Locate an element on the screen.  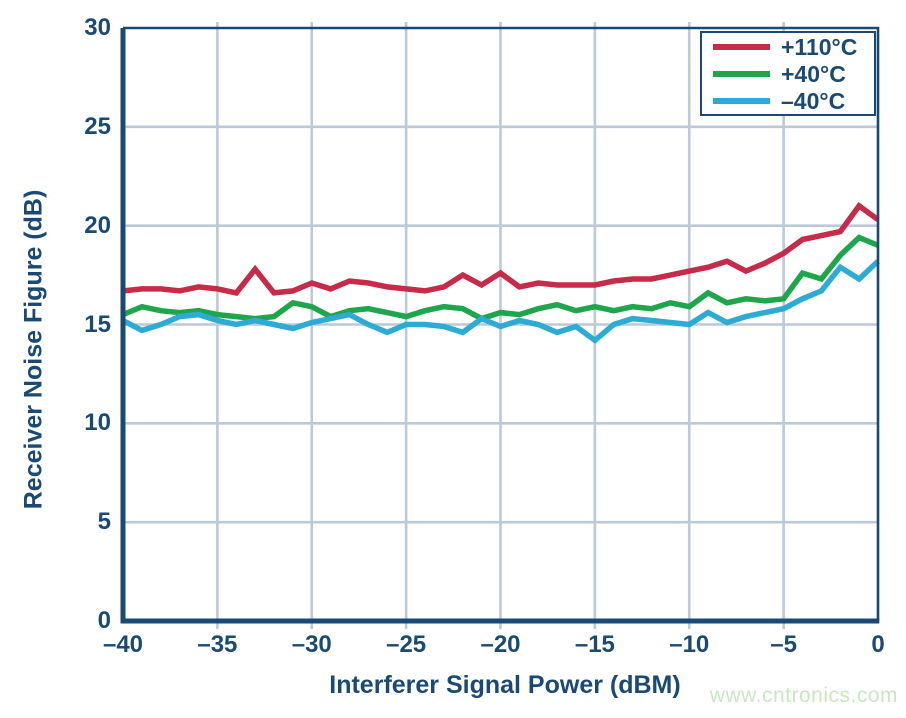
y-tick-label: 15 is located at coordinates (97, 324).